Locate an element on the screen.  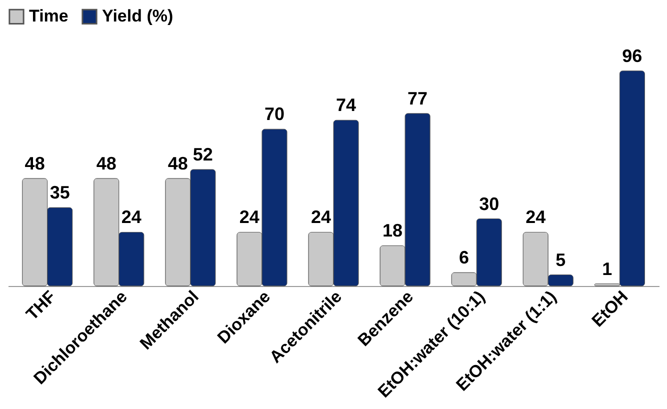
data-label: 6 is located at coordinates (464, 258).